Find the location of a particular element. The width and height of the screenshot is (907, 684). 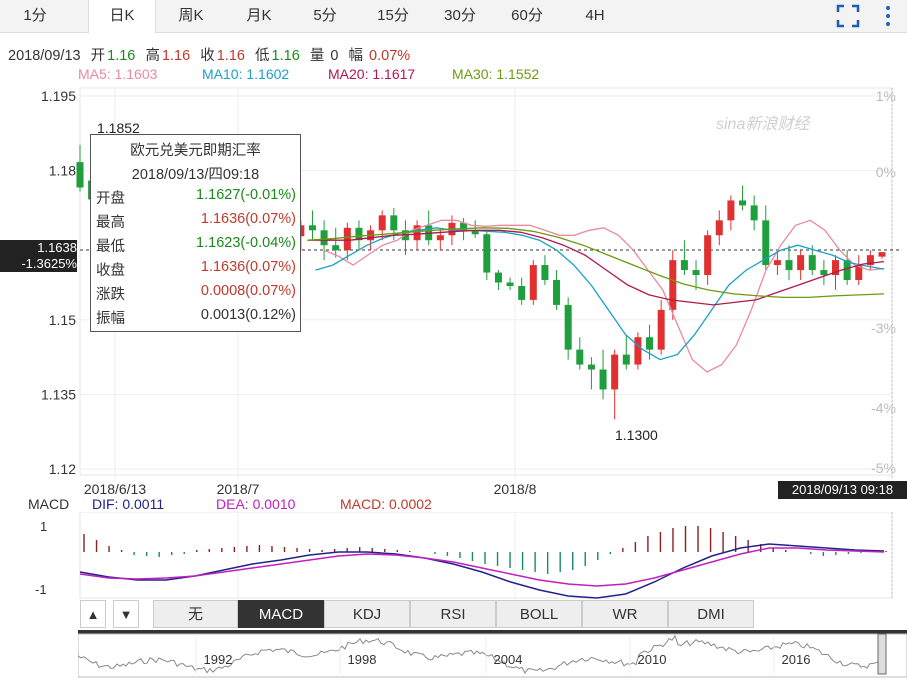

x-tick-label: 2018/6/13 is located at coordinates (115, 489).